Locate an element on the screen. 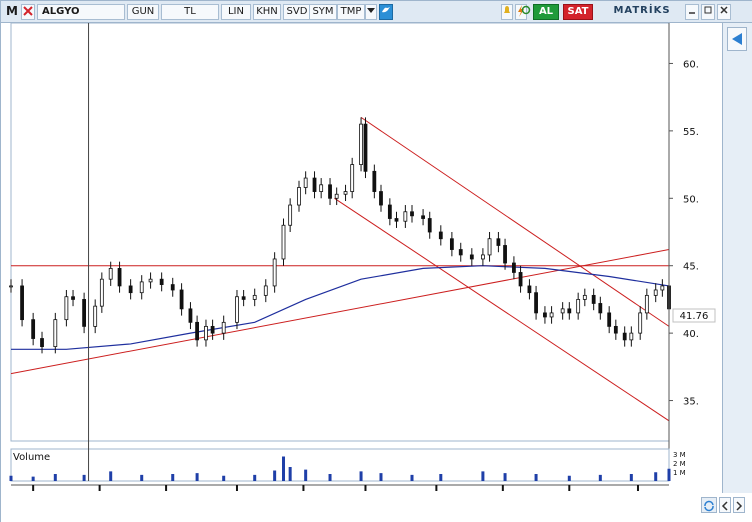 This screenshot has height=522, width=752. m-logo-button: M is located at coordinates (12, 11).